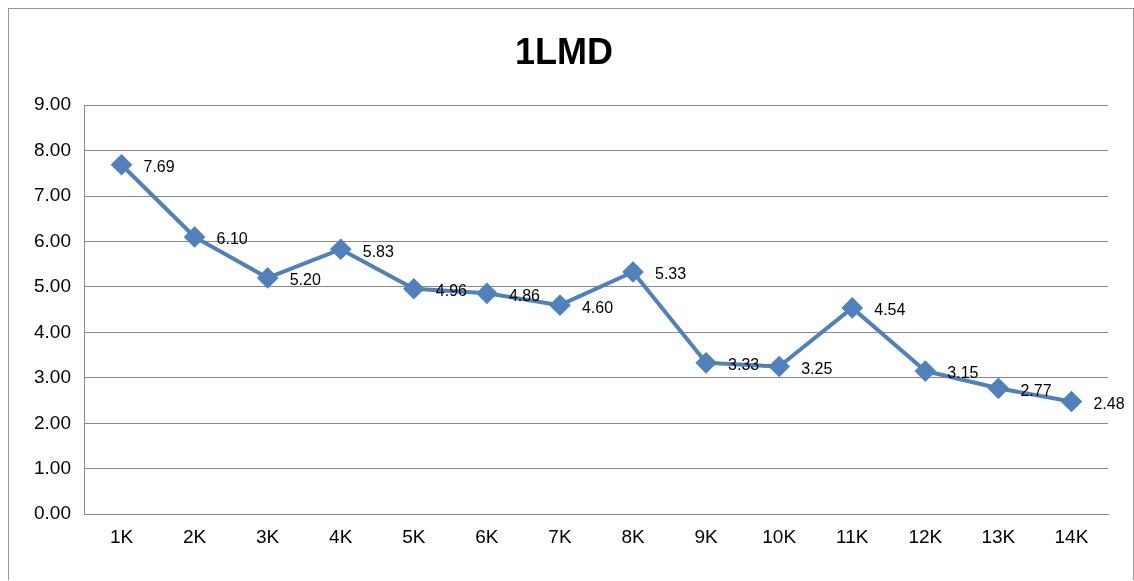 The image size is (1134, 581). I want to click on data-label: 5.20, so click(305, 280).